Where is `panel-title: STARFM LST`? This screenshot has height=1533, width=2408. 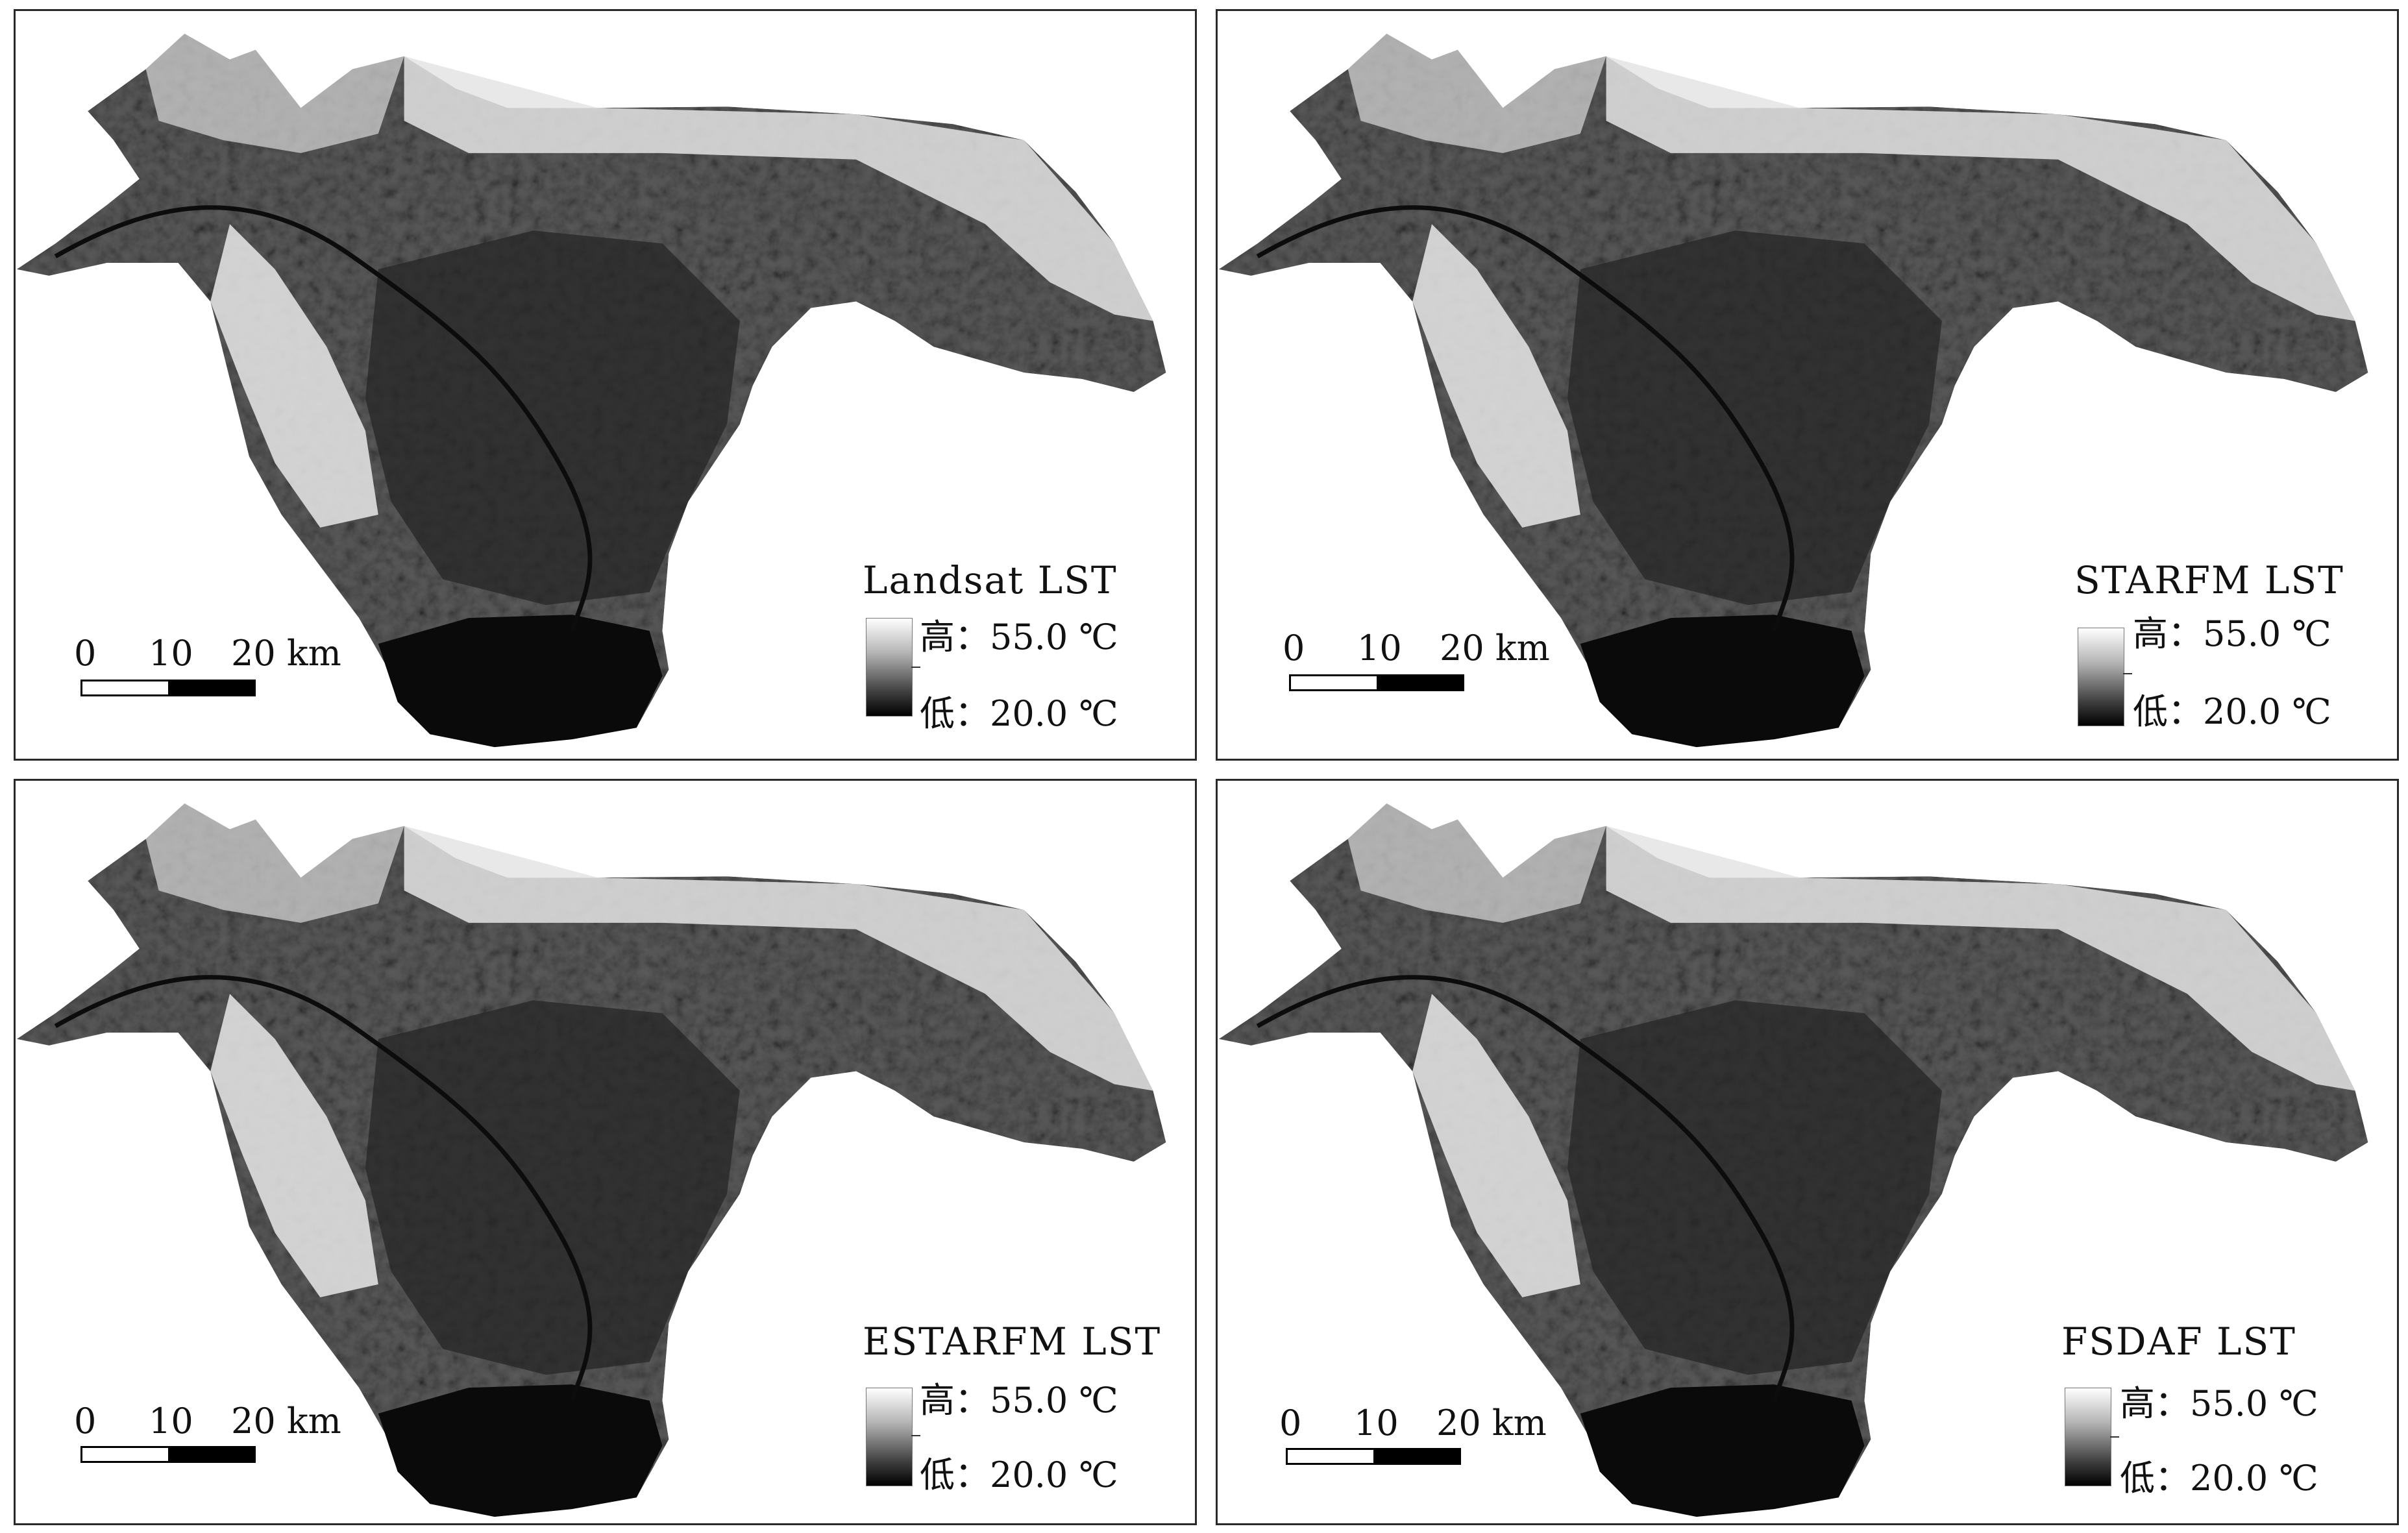 panel-title: STARFM LST is located at coordinates (2209, 580).